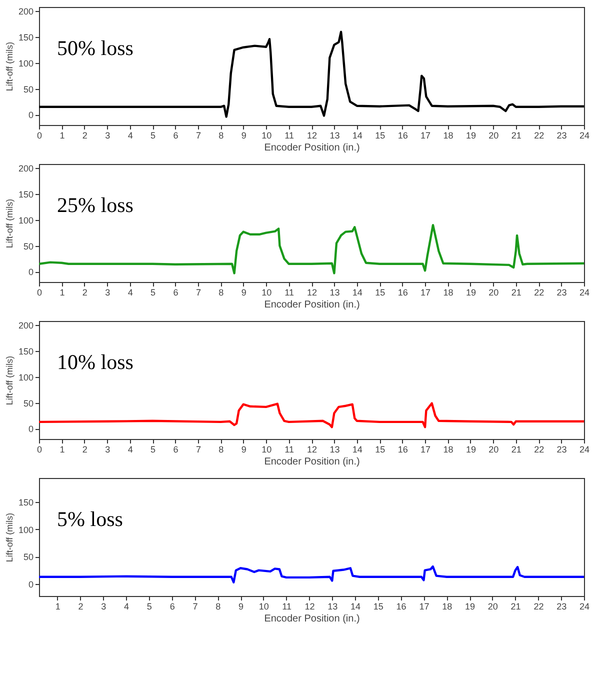 This screenshot has width=593, height=690. What do you see at coordinates (198, 135) in the screenshot?
I see `x-tick-label: 7` at bounding box center [198, 135].